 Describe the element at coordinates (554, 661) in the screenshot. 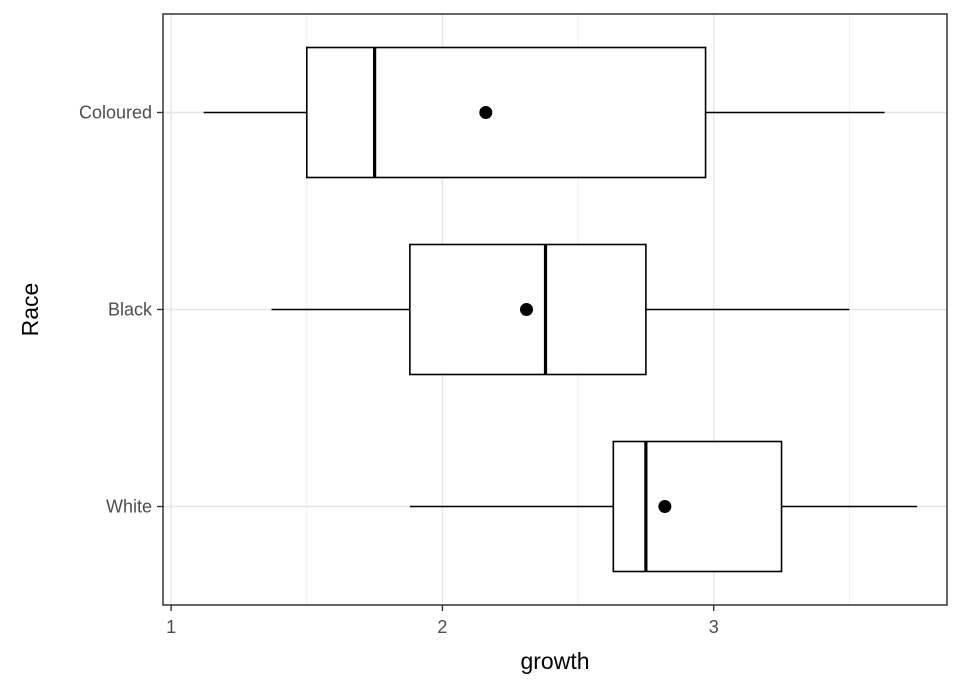

I see `x-axis-title: growth` at that location.